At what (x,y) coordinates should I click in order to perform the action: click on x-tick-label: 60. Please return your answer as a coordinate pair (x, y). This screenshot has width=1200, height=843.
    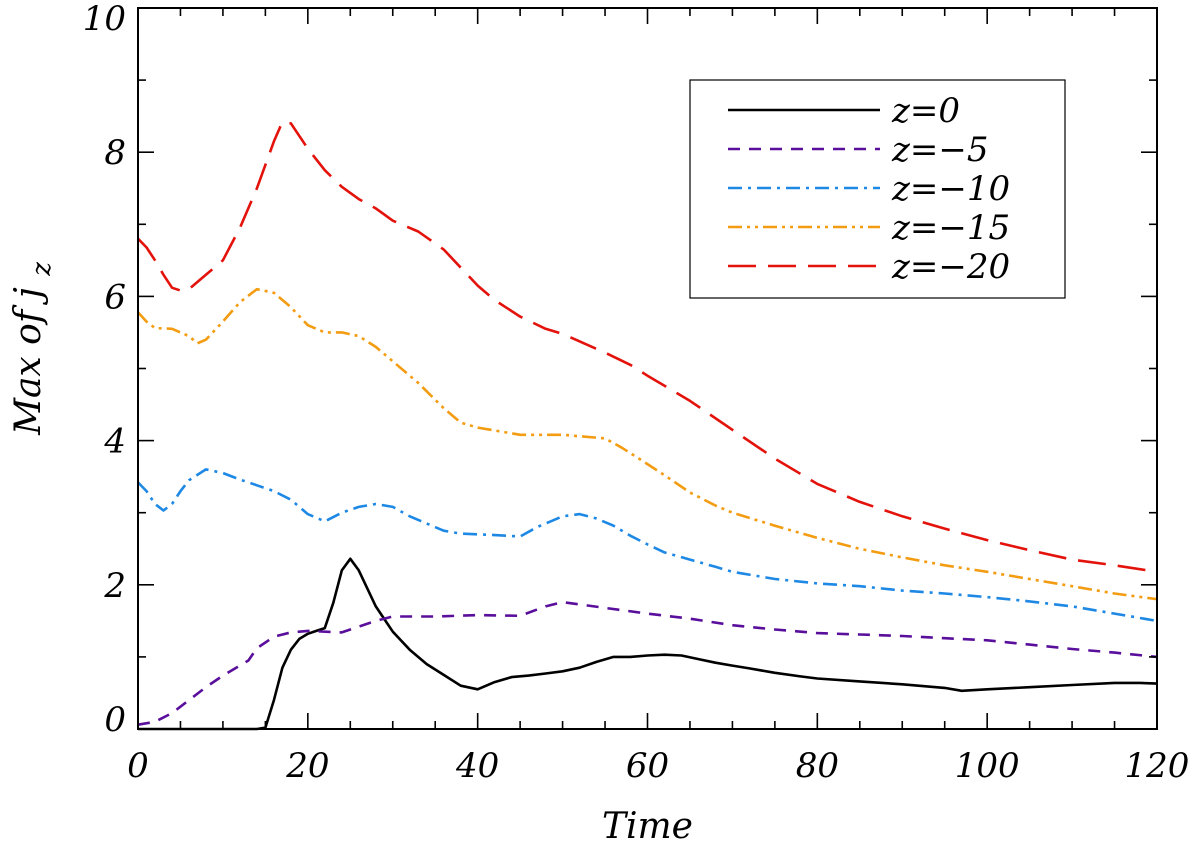
    Looking at the image, I should click on (647, 766).